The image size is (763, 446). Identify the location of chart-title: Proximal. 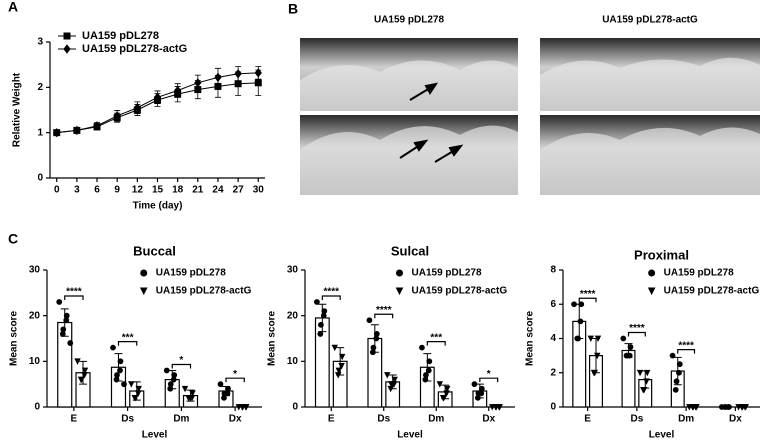
(661, 254).